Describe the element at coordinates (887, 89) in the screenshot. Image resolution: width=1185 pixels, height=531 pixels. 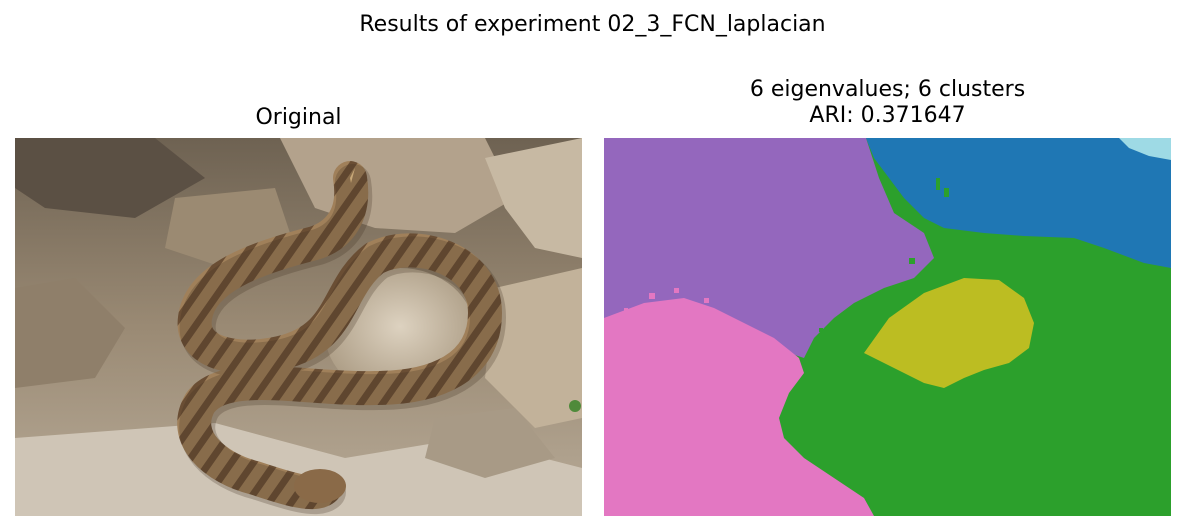
I see `segmentation-title-line1: 6 eigenvalues; 6 clusters` at that location.